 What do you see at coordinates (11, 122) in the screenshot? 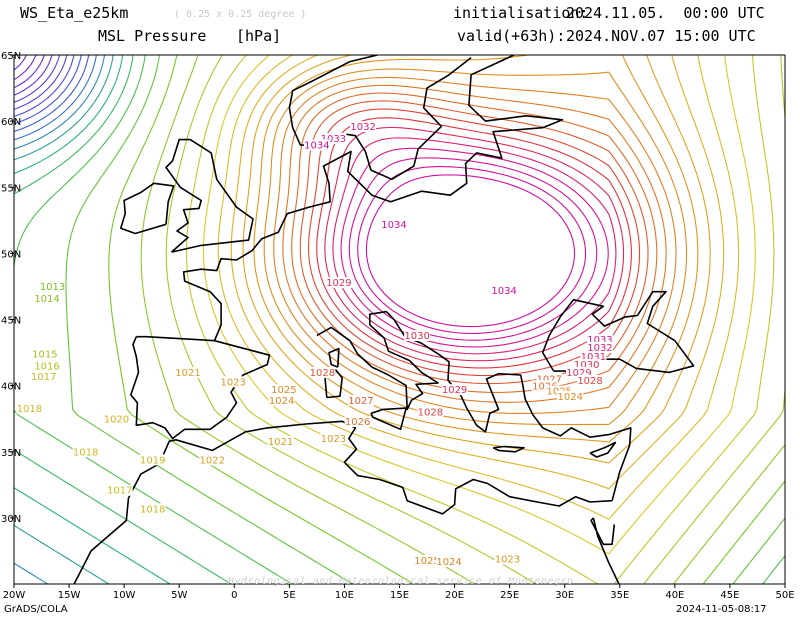
I see `lat-tick-label: 60N` at bounding box center [11, 122].